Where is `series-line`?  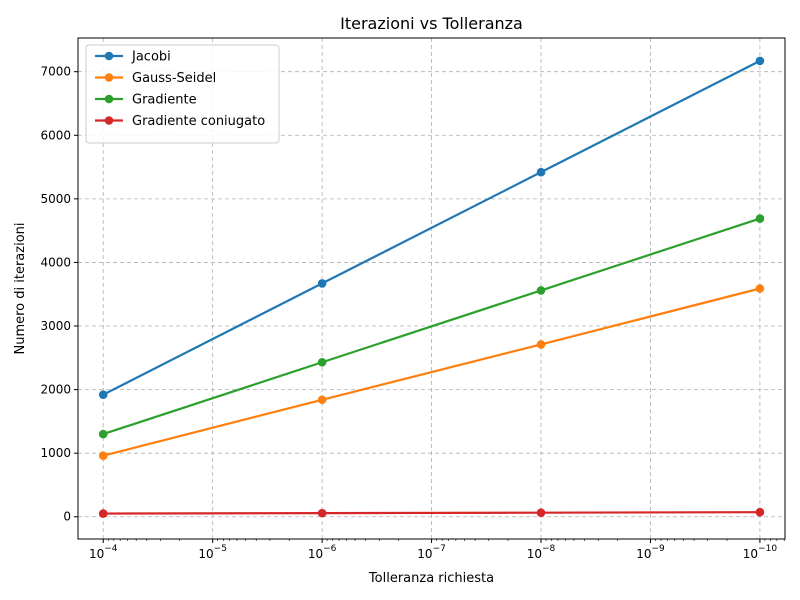
series-line is located at coordinates (431, 513).